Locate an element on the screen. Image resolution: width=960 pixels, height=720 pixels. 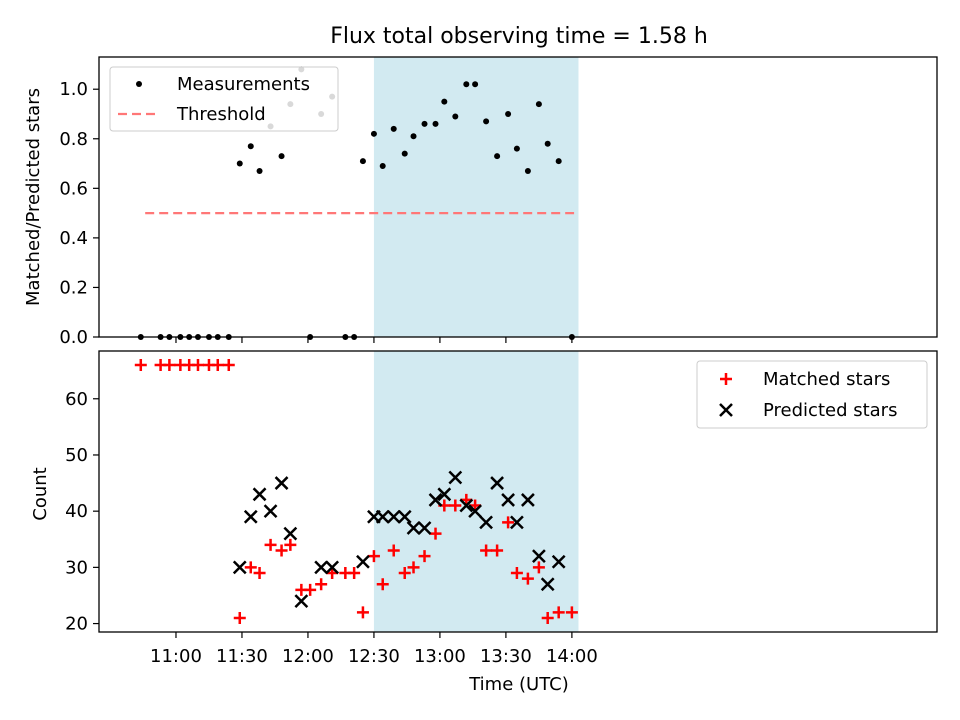
legend: Matched stars Predicted stars is located at coordinates (812, 394).